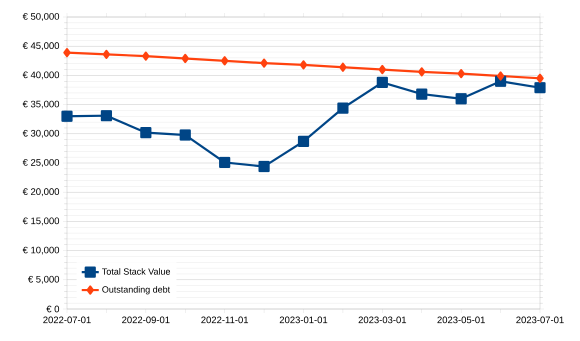  What do you see at coordinates (41, 250) in the screenshot?
I see `y-tick-label: € 10,000` at bounding box center [41, 250].